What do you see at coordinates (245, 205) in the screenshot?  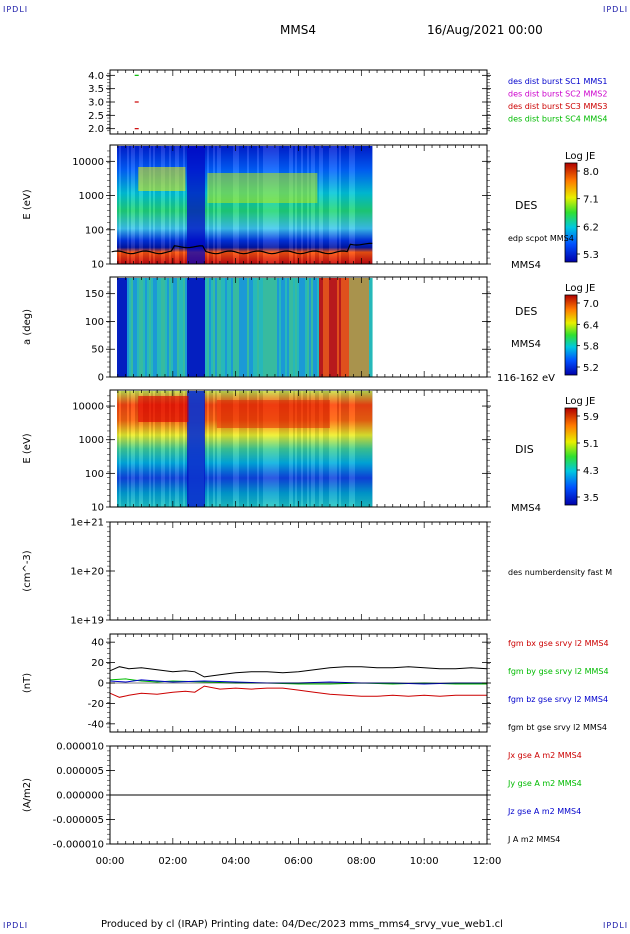 I see `spectrogram-fill` at bounding box center [245, 205].